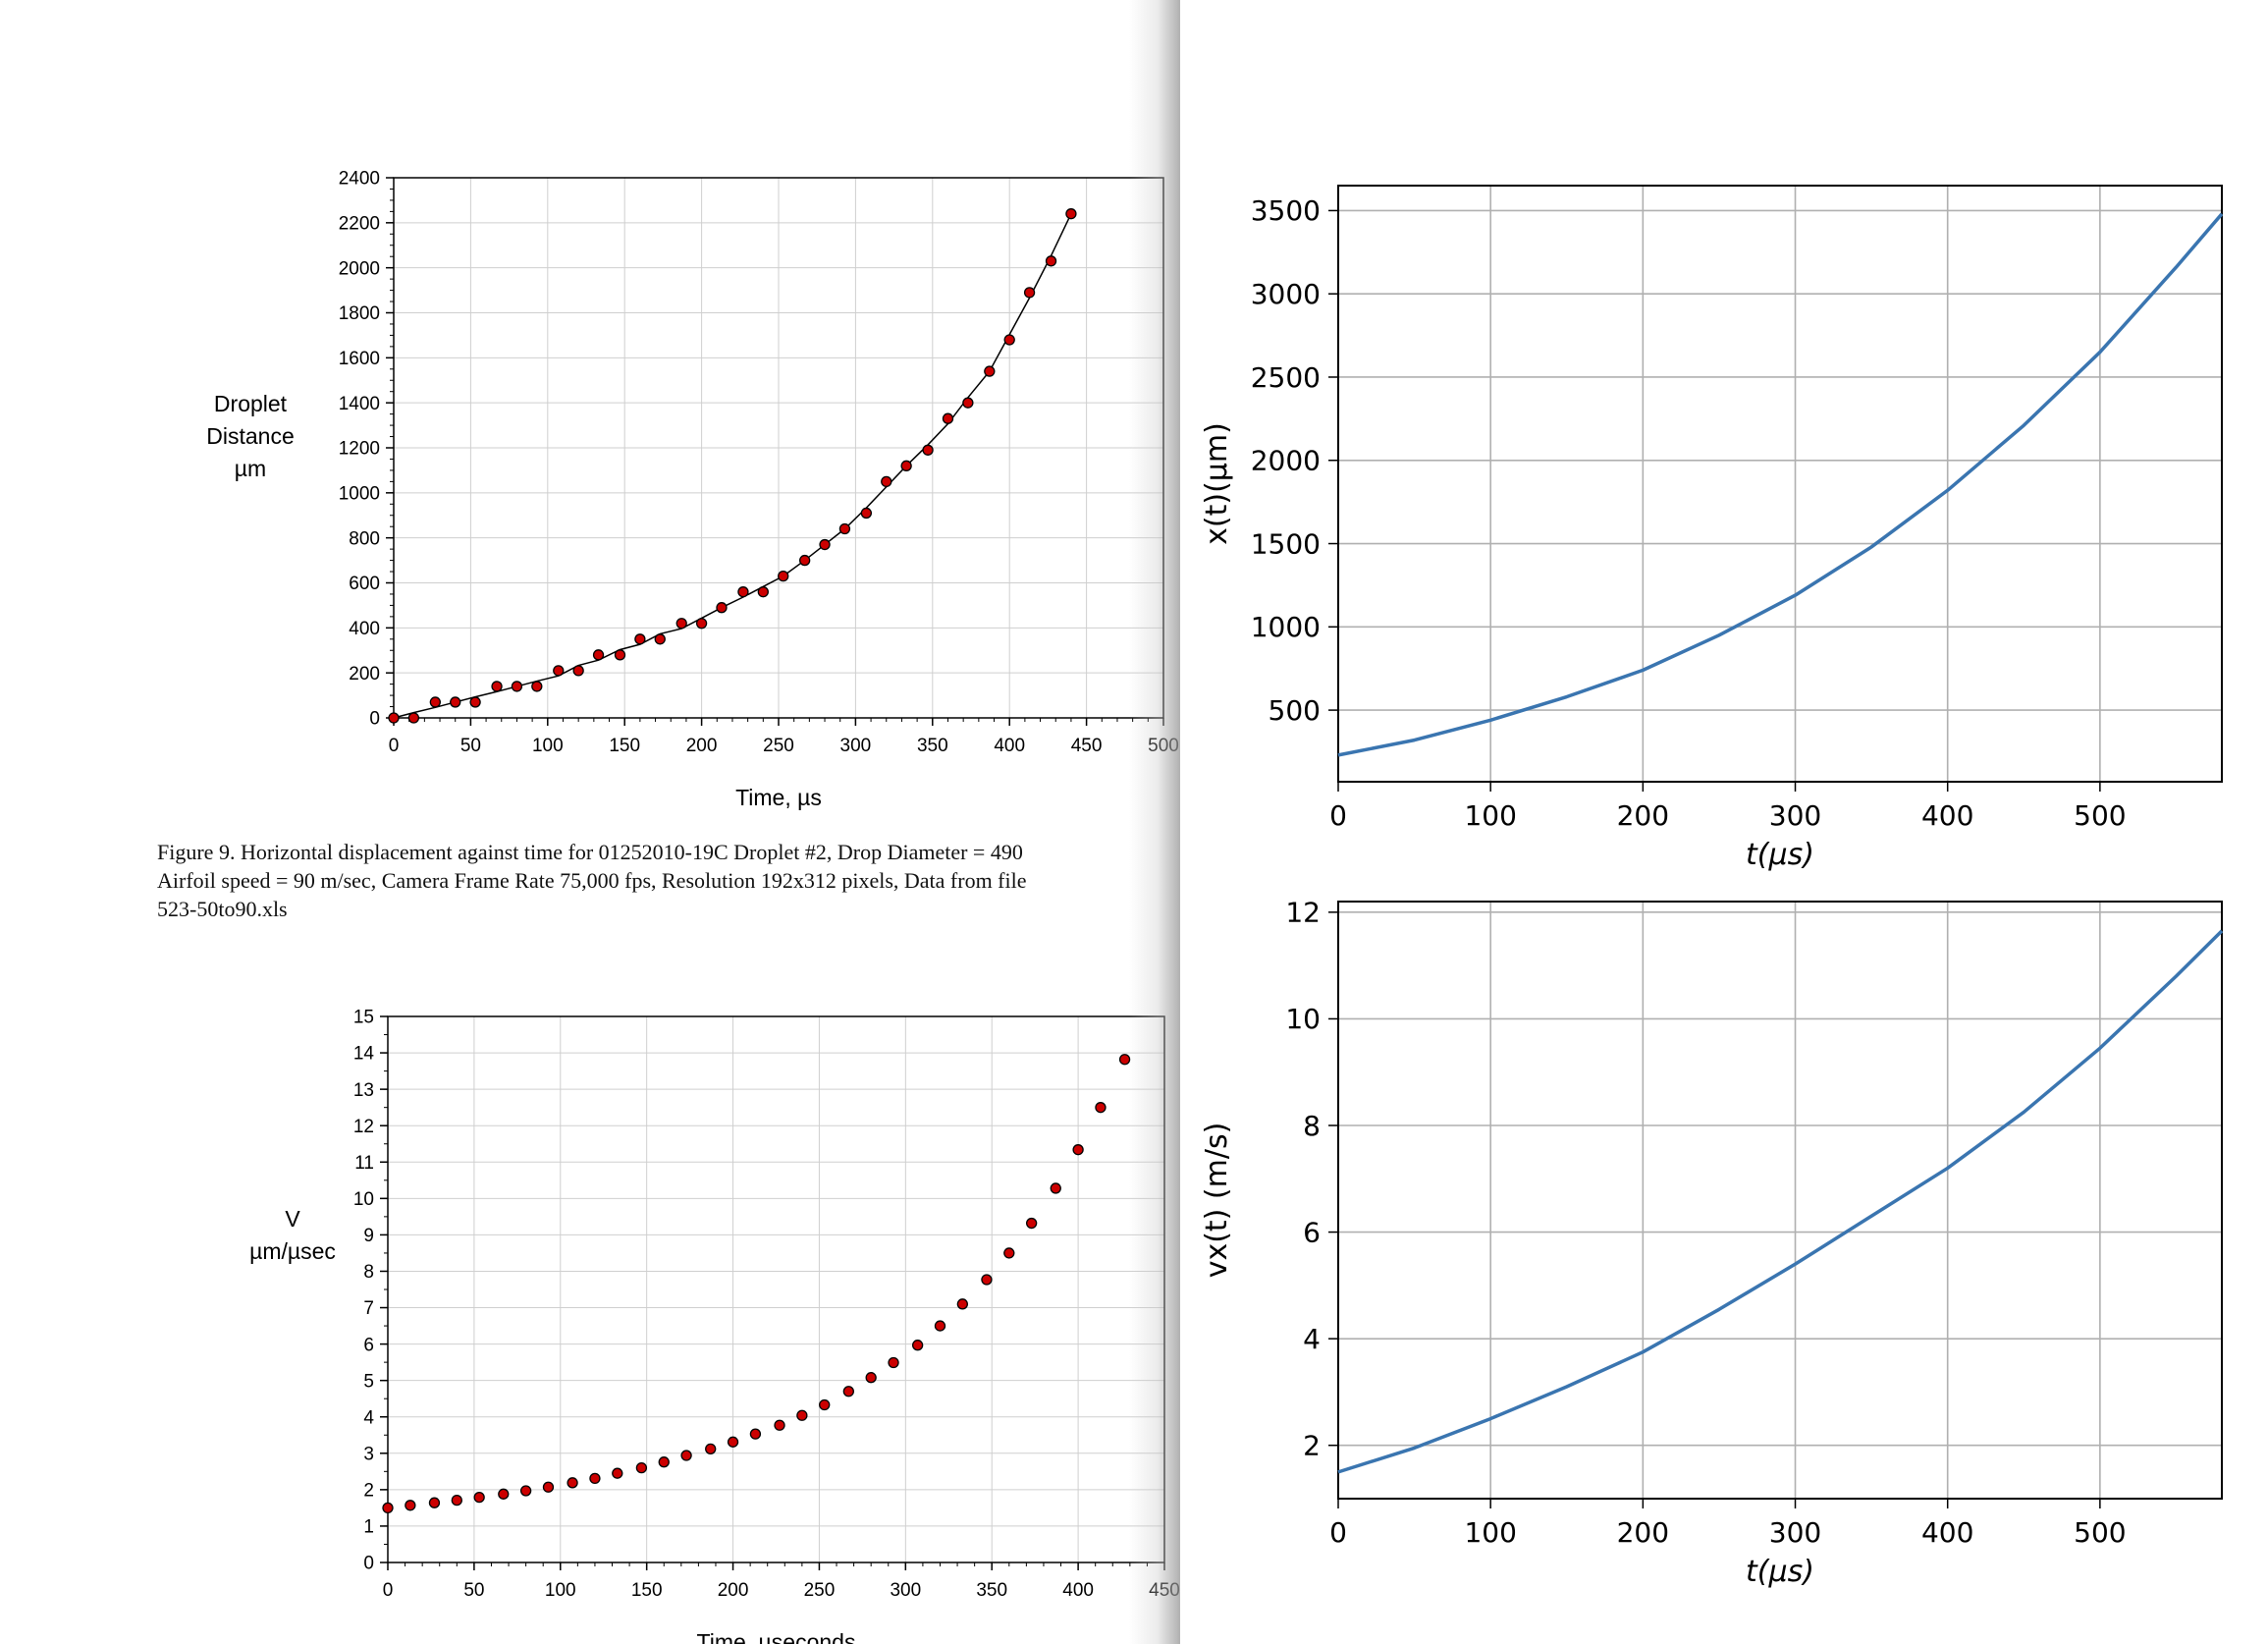 Image resolution: width=2268 pixels, height=1644 pixels. What do you see at coordinates (1338, 1532) in the screenshot?
I see `x-tick-label: 0` at bounding box center [1338, 1532].